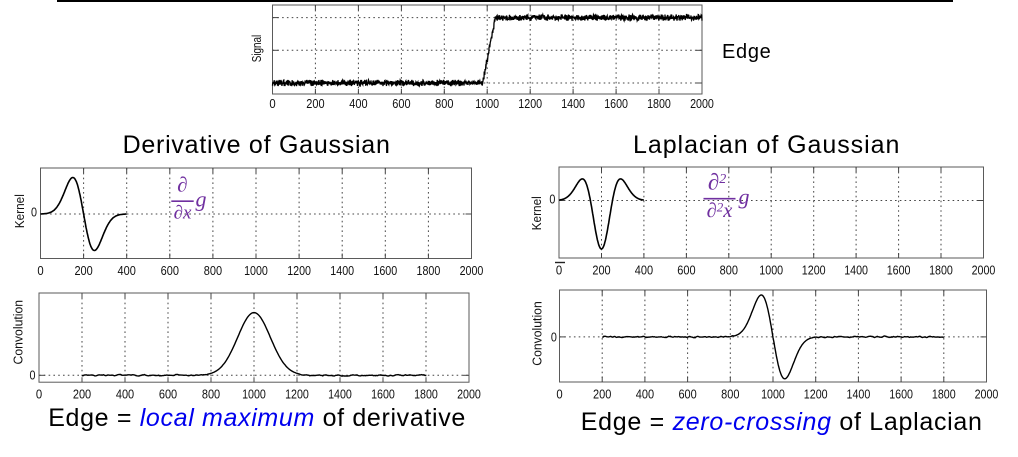 Image resolution: width=1018 pixels, height=457 pixels. I want to click on svg-text: ∂2x, so click(720, 211).